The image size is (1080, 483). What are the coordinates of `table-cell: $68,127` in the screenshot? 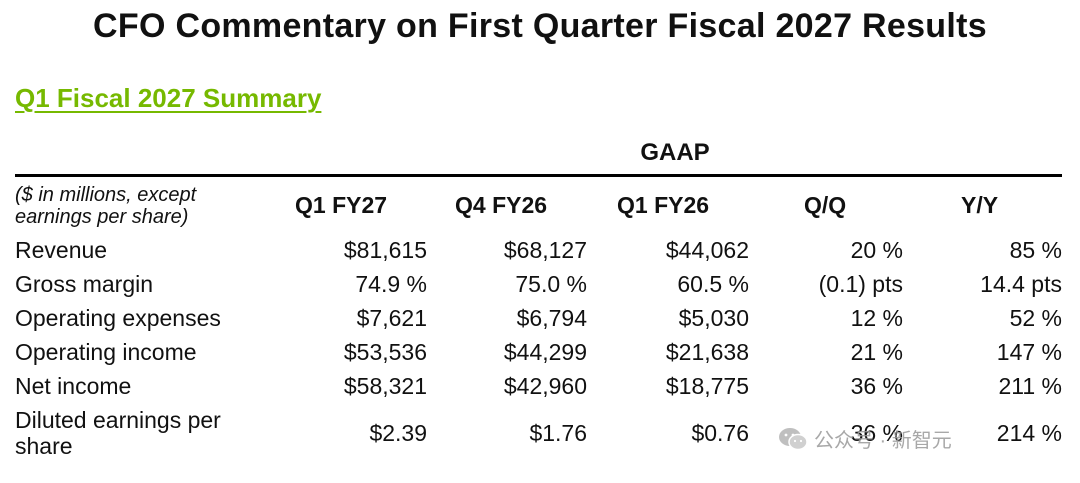 It's located at (545, 250).